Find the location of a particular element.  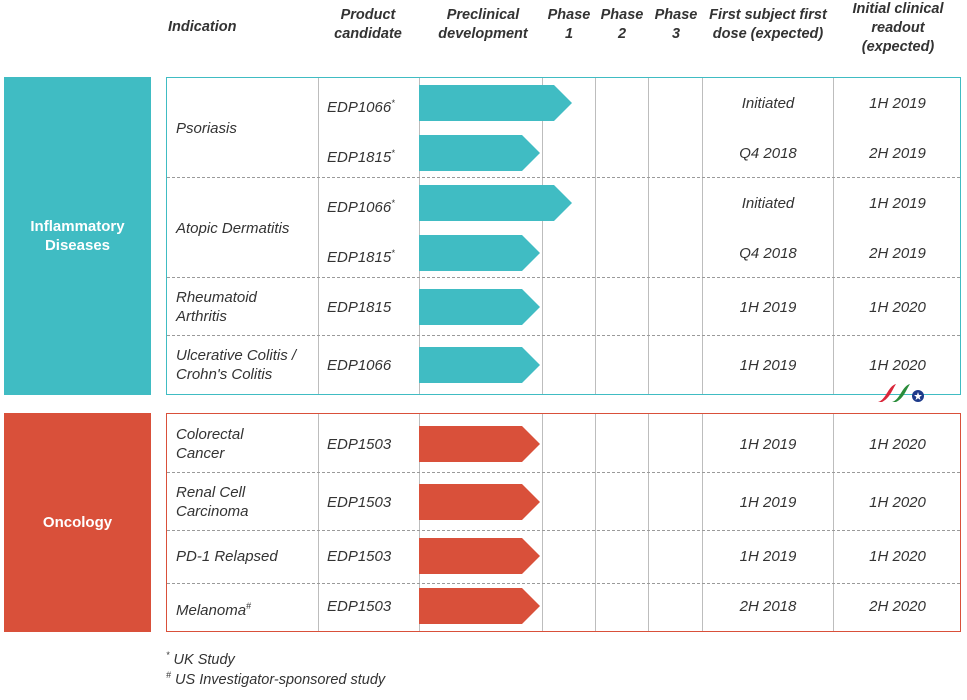

indication-pd1-relapsed: PD-1 Relapsed is located at coordinates (227, 556).